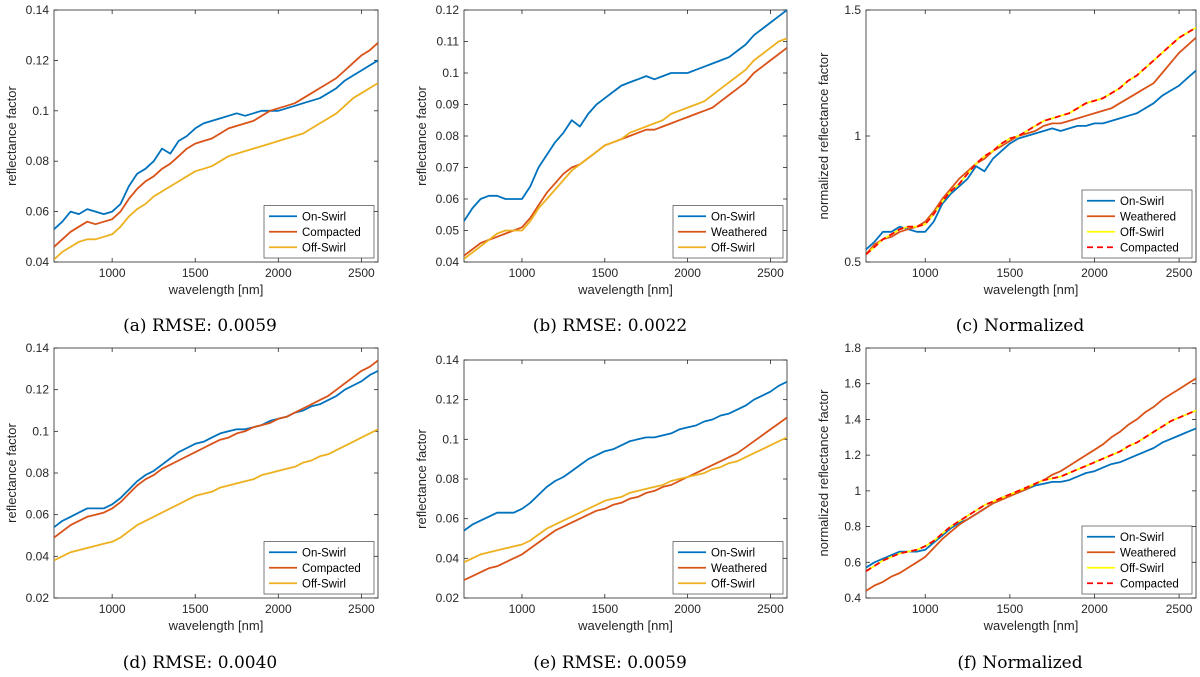  What do you see at coordinates (1019, 663) in the screenshot?
I see `panel-caption: (f) Normalized` at bounding box center [1019, 663].